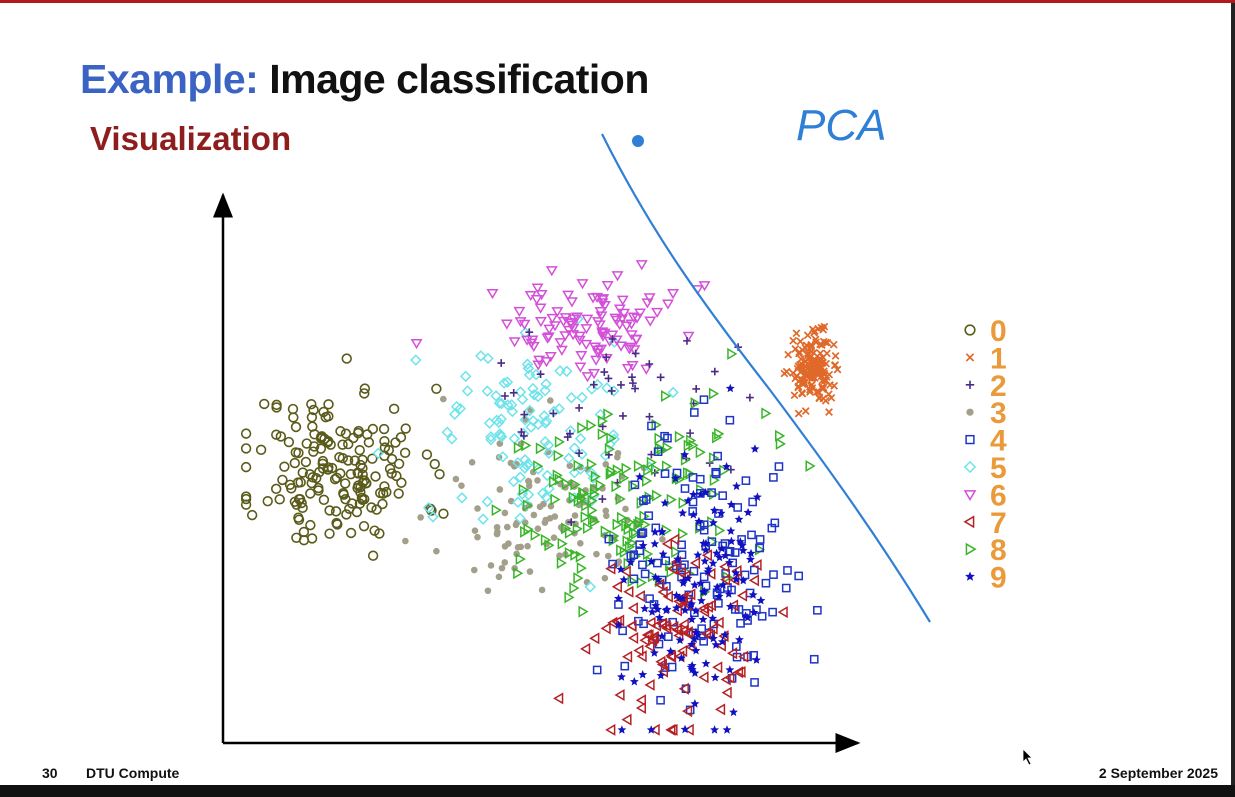 The image size is (1235, 797). Describe the element at coordinates (1158, 773) in the screenshot. I see `footer-date: 2 September 2025` at that location.